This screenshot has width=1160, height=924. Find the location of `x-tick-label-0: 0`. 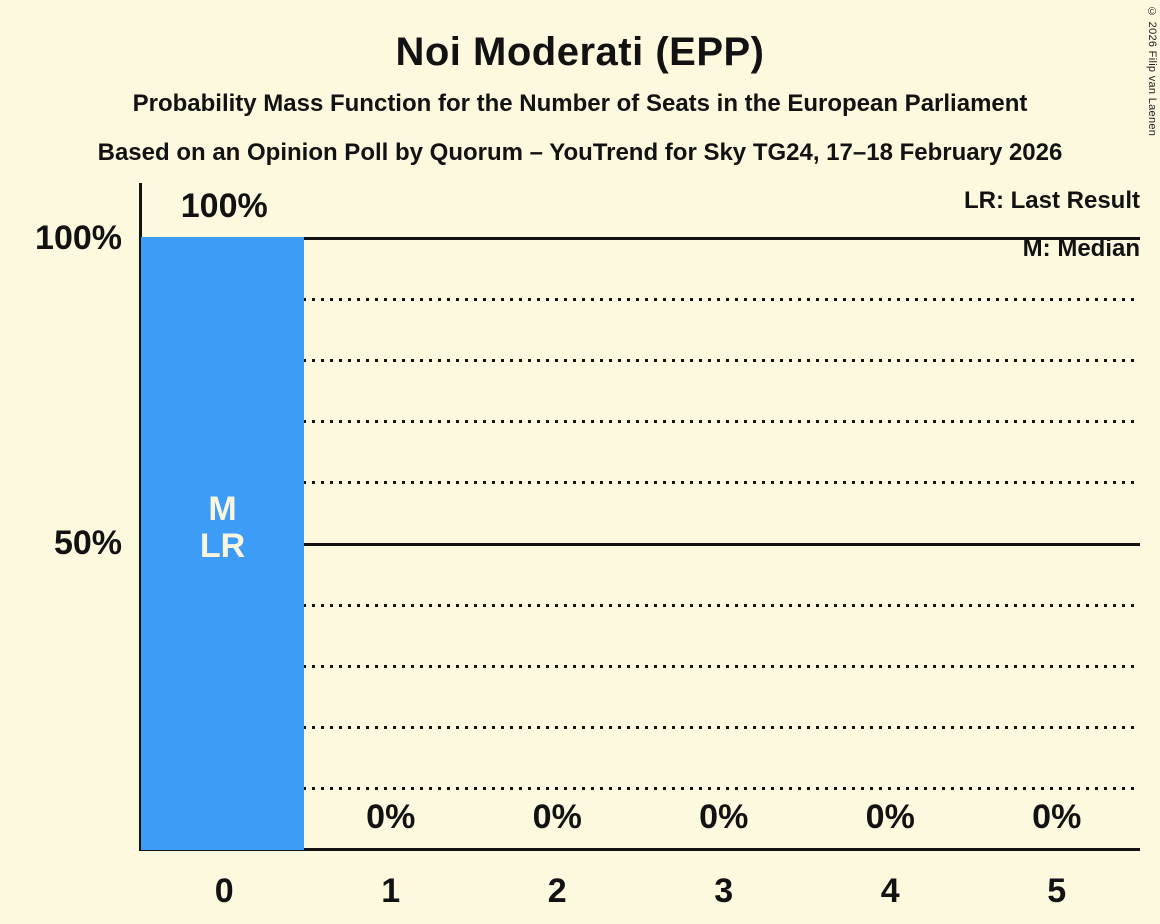

x-tick-label-0: 0 is located at coordinates (224, 891).